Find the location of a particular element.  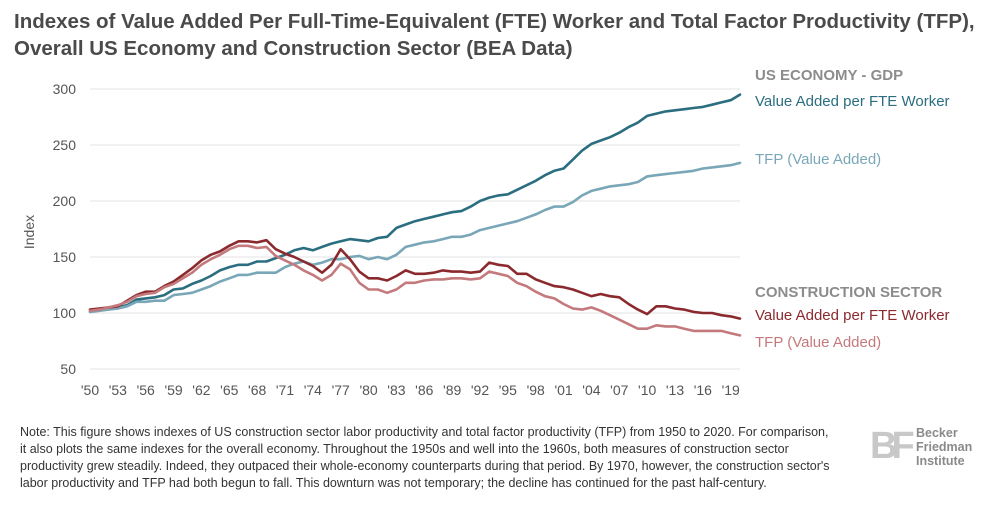

legend-us-tfp: TFP (Value Added) is located at coordinates (818, 159).